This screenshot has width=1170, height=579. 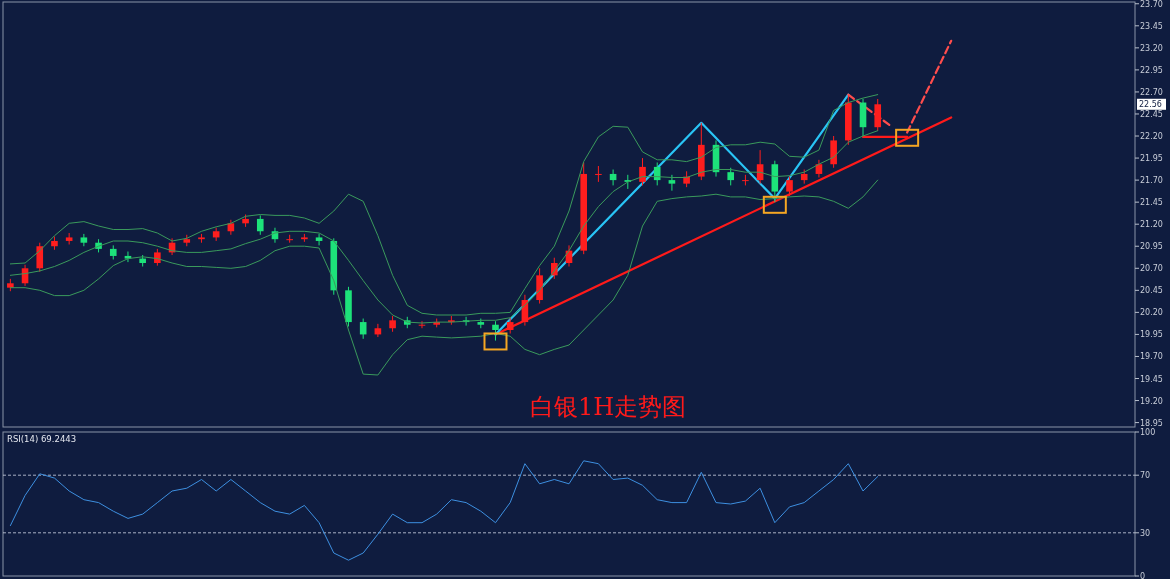 I want to click on y-tick-label: 19.70, so click(x=1151, y=357).